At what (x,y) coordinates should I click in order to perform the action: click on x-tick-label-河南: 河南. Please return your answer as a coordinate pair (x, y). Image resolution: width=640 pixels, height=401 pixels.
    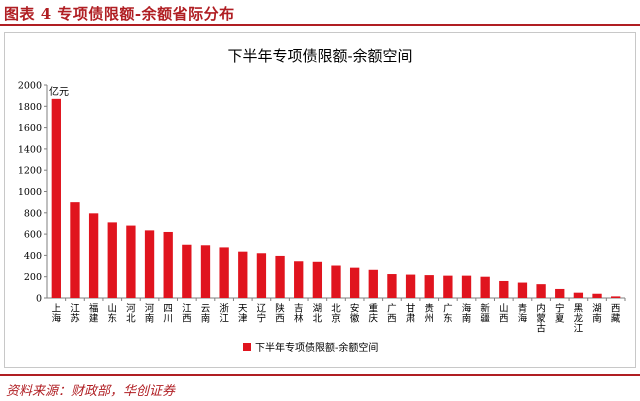
    Looking at the image, I should click on (150, 314).